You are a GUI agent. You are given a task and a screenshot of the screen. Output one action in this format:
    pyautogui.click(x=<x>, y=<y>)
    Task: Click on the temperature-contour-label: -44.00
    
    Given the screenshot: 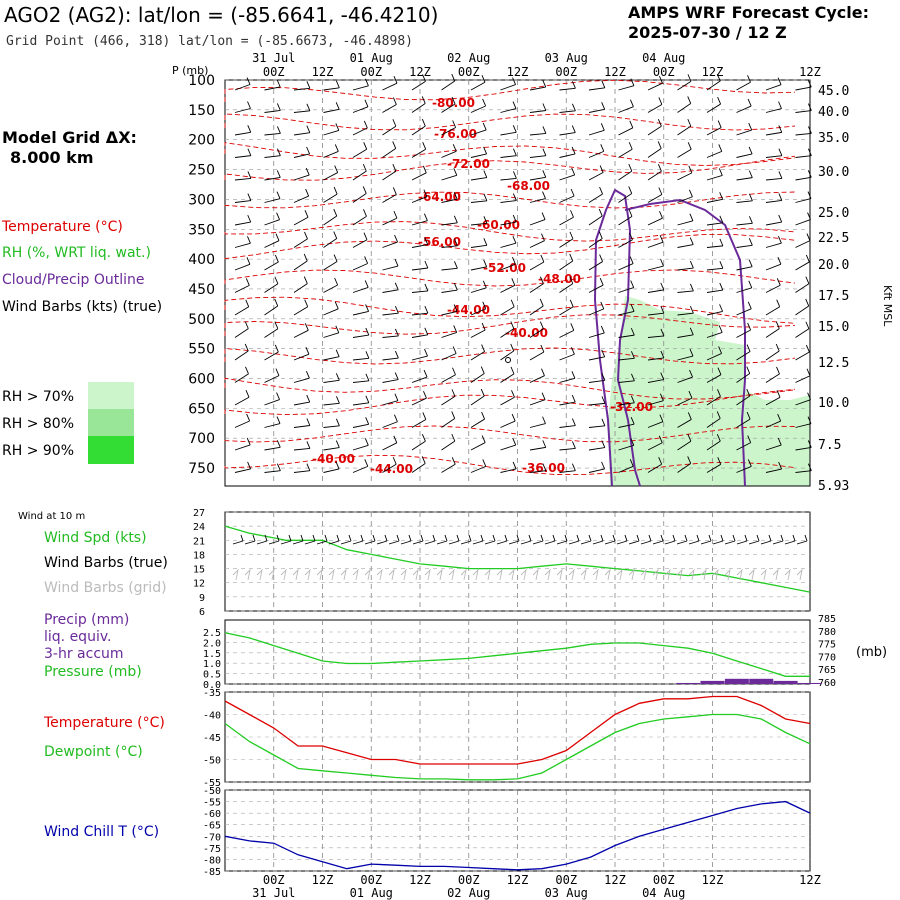 What is the action you would take?
    pyautogui.click(x=391, y=469)
    